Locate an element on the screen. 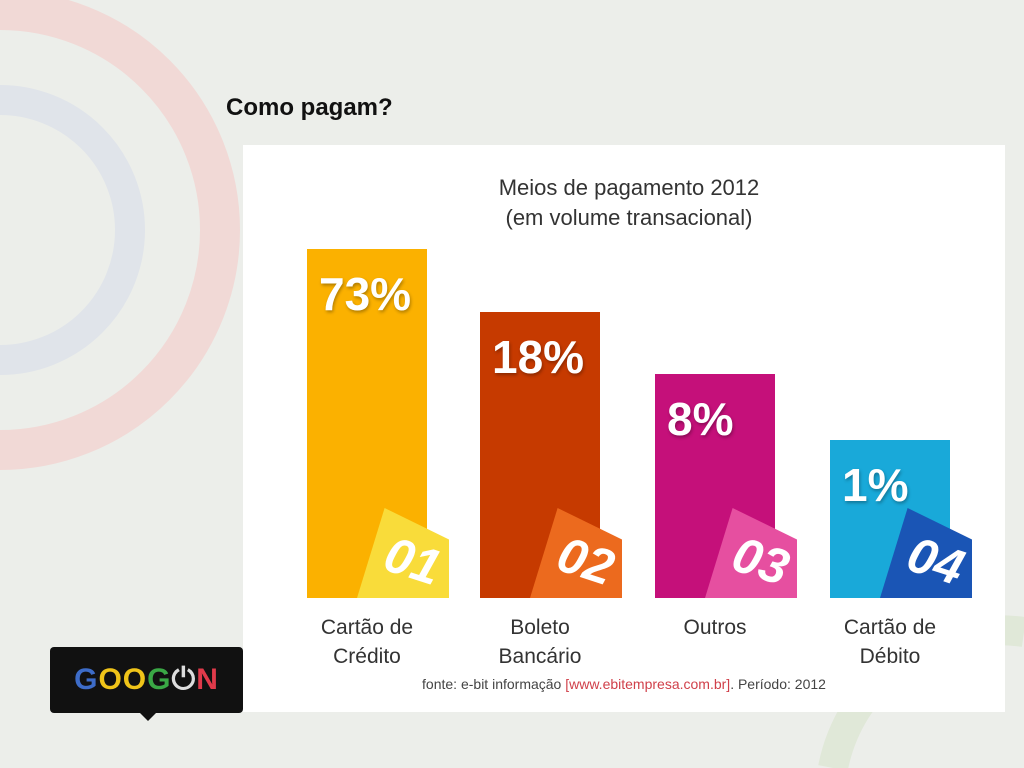 Image resolution: width=1024 pixels, height=768 pixels. category-label: Cartão de Débito is located at coordinates (890, 642).